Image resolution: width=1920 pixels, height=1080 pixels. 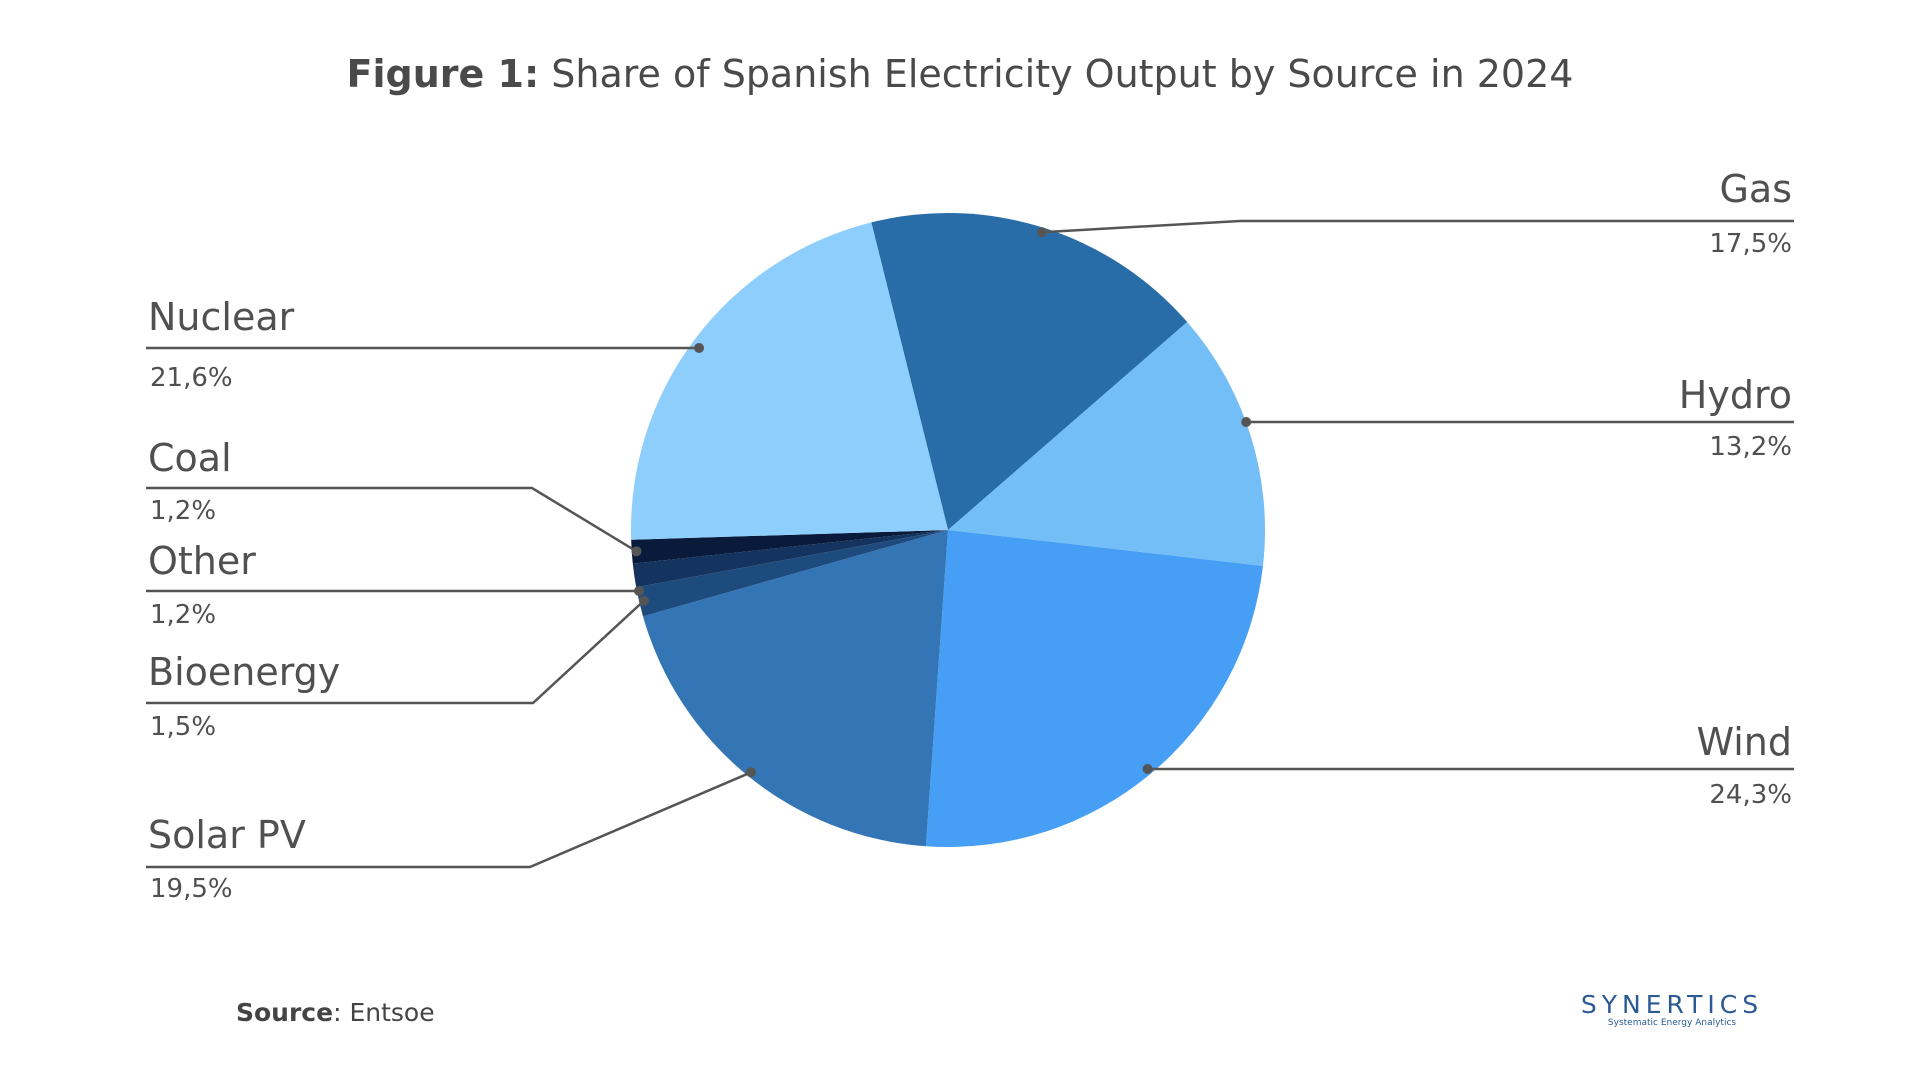 What do you see at coordinates (221, 317) in the screenshot?
I see `label-name-nuclear: Nuclear` at bounding box center [221, 317].